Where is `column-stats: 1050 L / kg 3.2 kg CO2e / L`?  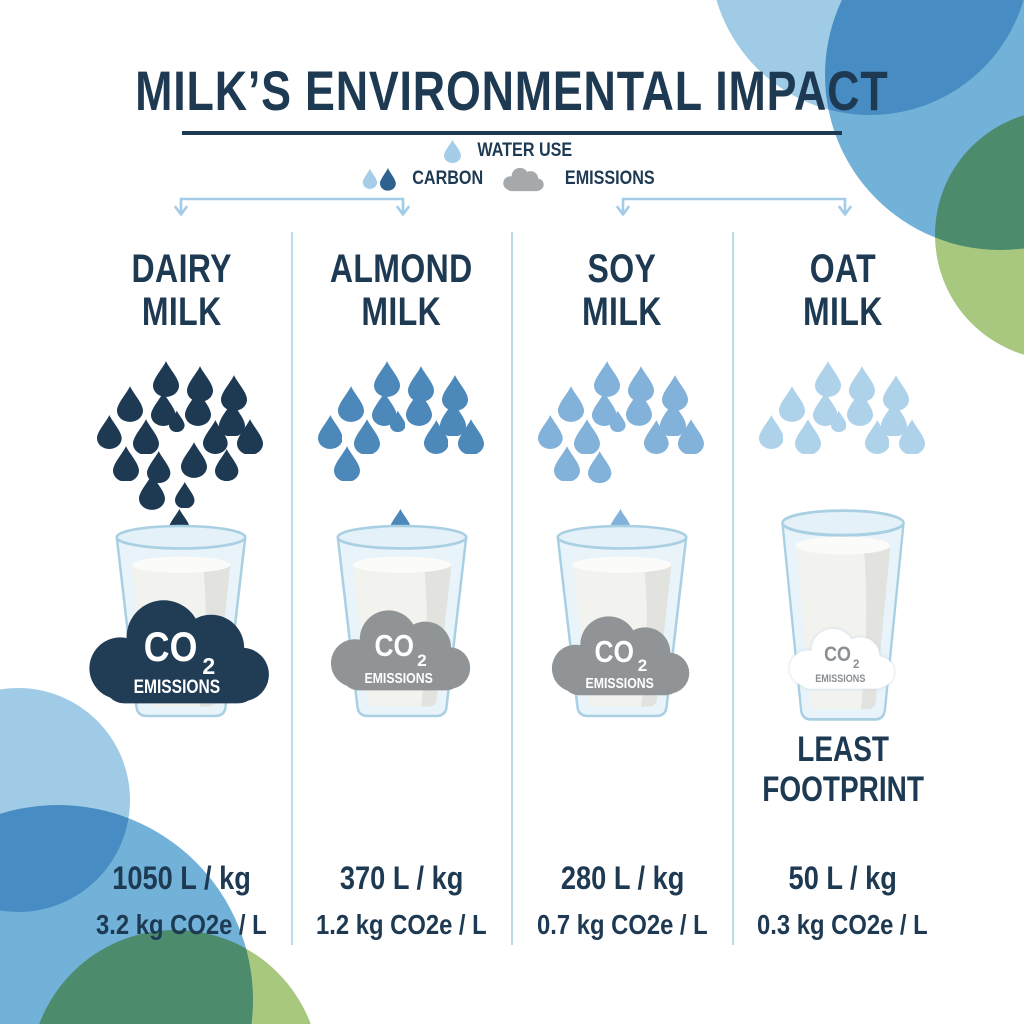
column-stats: 1050 L / kg 3.2 kg CO2e / L is located at coordinates (181, 900).